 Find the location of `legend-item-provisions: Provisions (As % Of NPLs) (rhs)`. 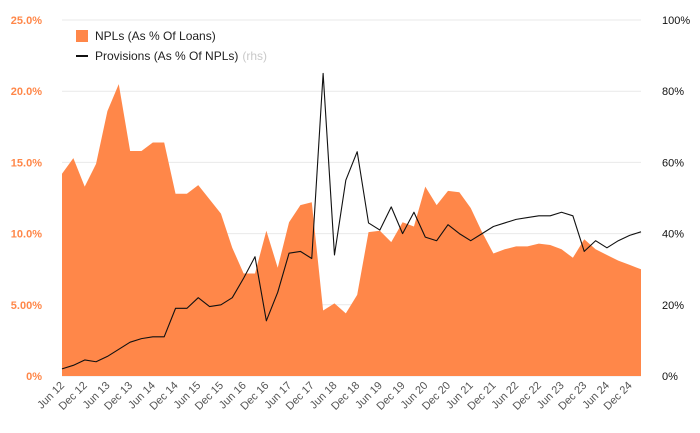

legend-item-provisions: Provisions (As % Of NPLs) (rhs) is located at coordinates (171, 56).